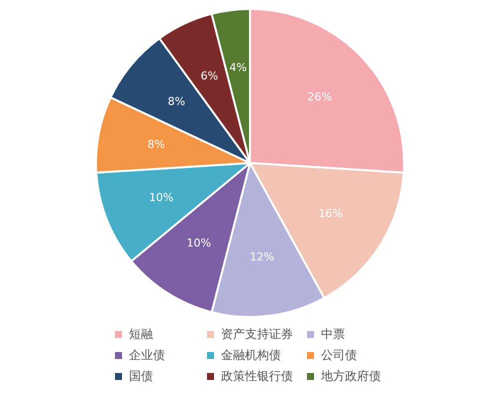 This screenshot has height=393, width=500. Describe the element at coordinates (209, 75) in the screenshot. I see `data-label: 6%` at that location.